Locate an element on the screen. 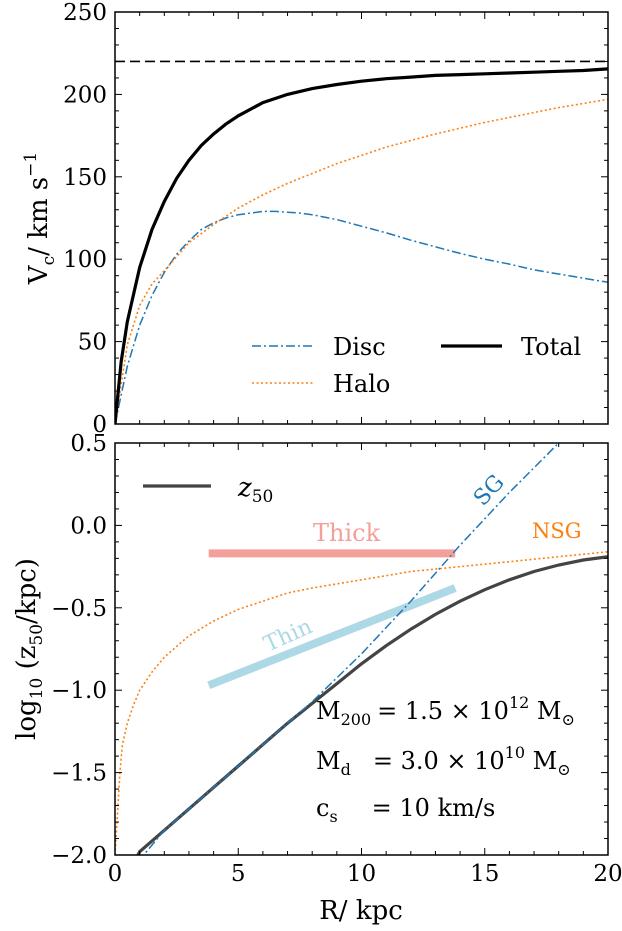 This screenshot has width=622, height=931. legend-z50-label: z50 is located at coordinates (255, 490).